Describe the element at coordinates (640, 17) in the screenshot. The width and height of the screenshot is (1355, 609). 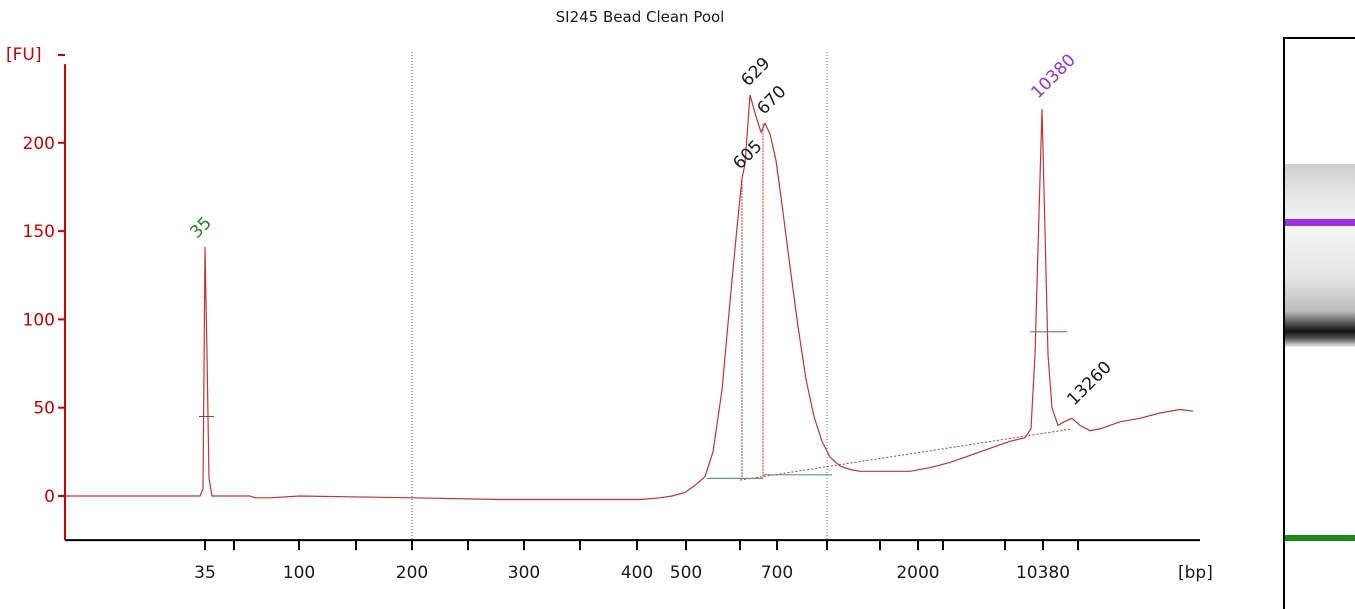
I see `chart-title: SI245 Bead Clean Pool` at that location.